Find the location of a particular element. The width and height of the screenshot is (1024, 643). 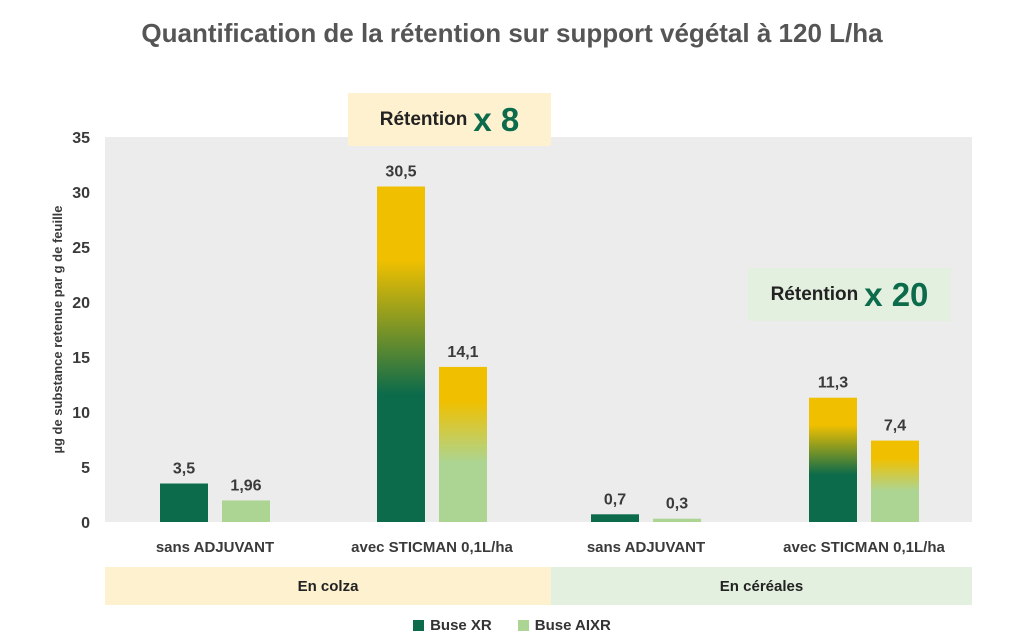

retention-callout-cereales: Rétention x 20 is located at coordinates (849, 294).